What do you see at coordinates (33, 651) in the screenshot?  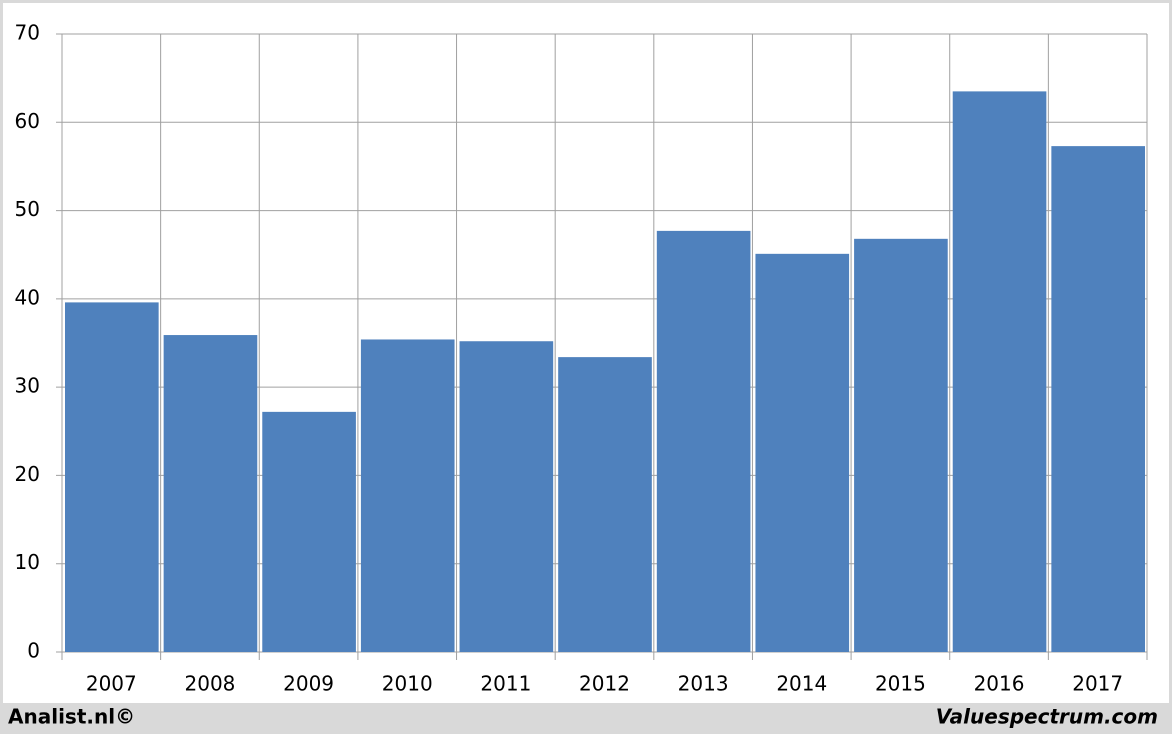 I see `y-tick-label: 0` at bounding box center [33, 651].